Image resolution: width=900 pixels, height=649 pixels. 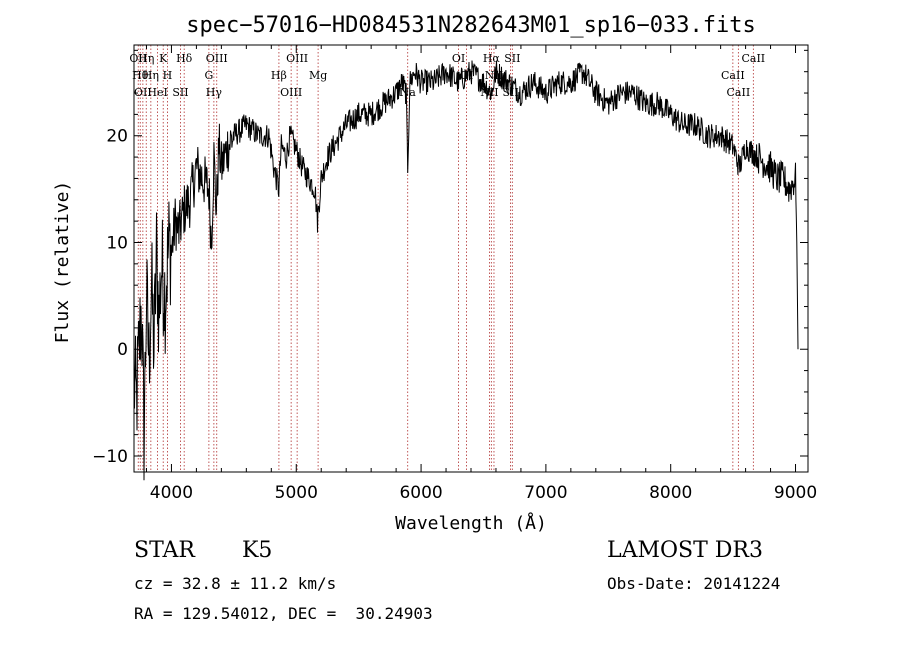 What do you see at coordinates (164, 550) in the screenshot?
I see `object-class: STAR` at bounding box center [164, 550].